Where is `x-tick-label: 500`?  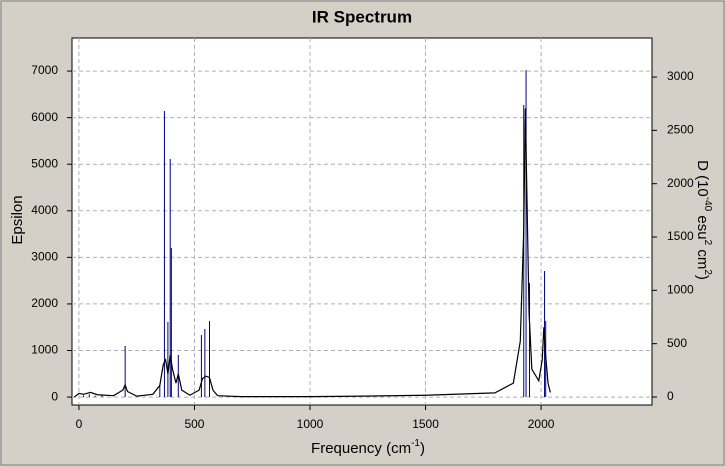
x-tick-label: 500 is located at coordinates (194, 424).